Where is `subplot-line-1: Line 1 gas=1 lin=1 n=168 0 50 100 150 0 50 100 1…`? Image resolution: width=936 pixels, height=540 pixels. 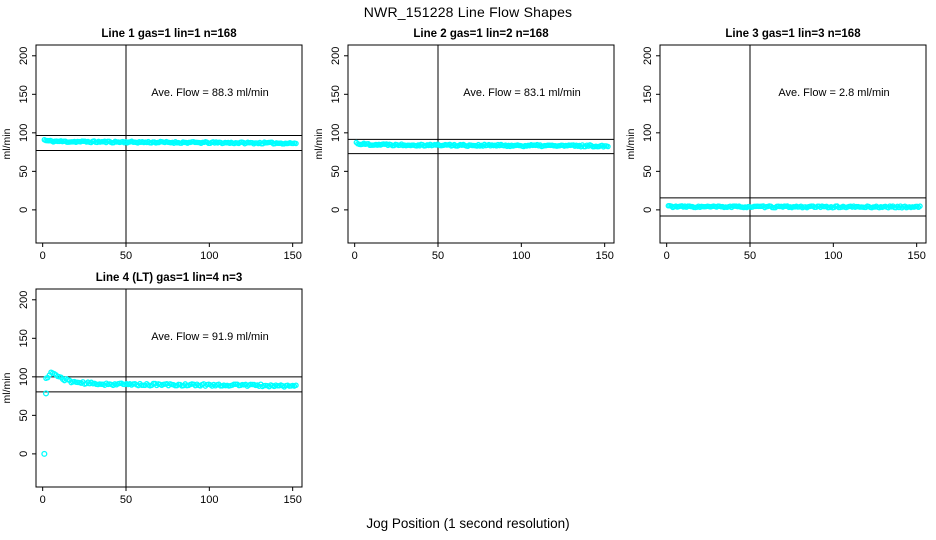
subplot-line-1: Line 1 gas=1 lin=1 n=168 0 50 100 150 0 50 100 1… is located at coordinates (152, 145).